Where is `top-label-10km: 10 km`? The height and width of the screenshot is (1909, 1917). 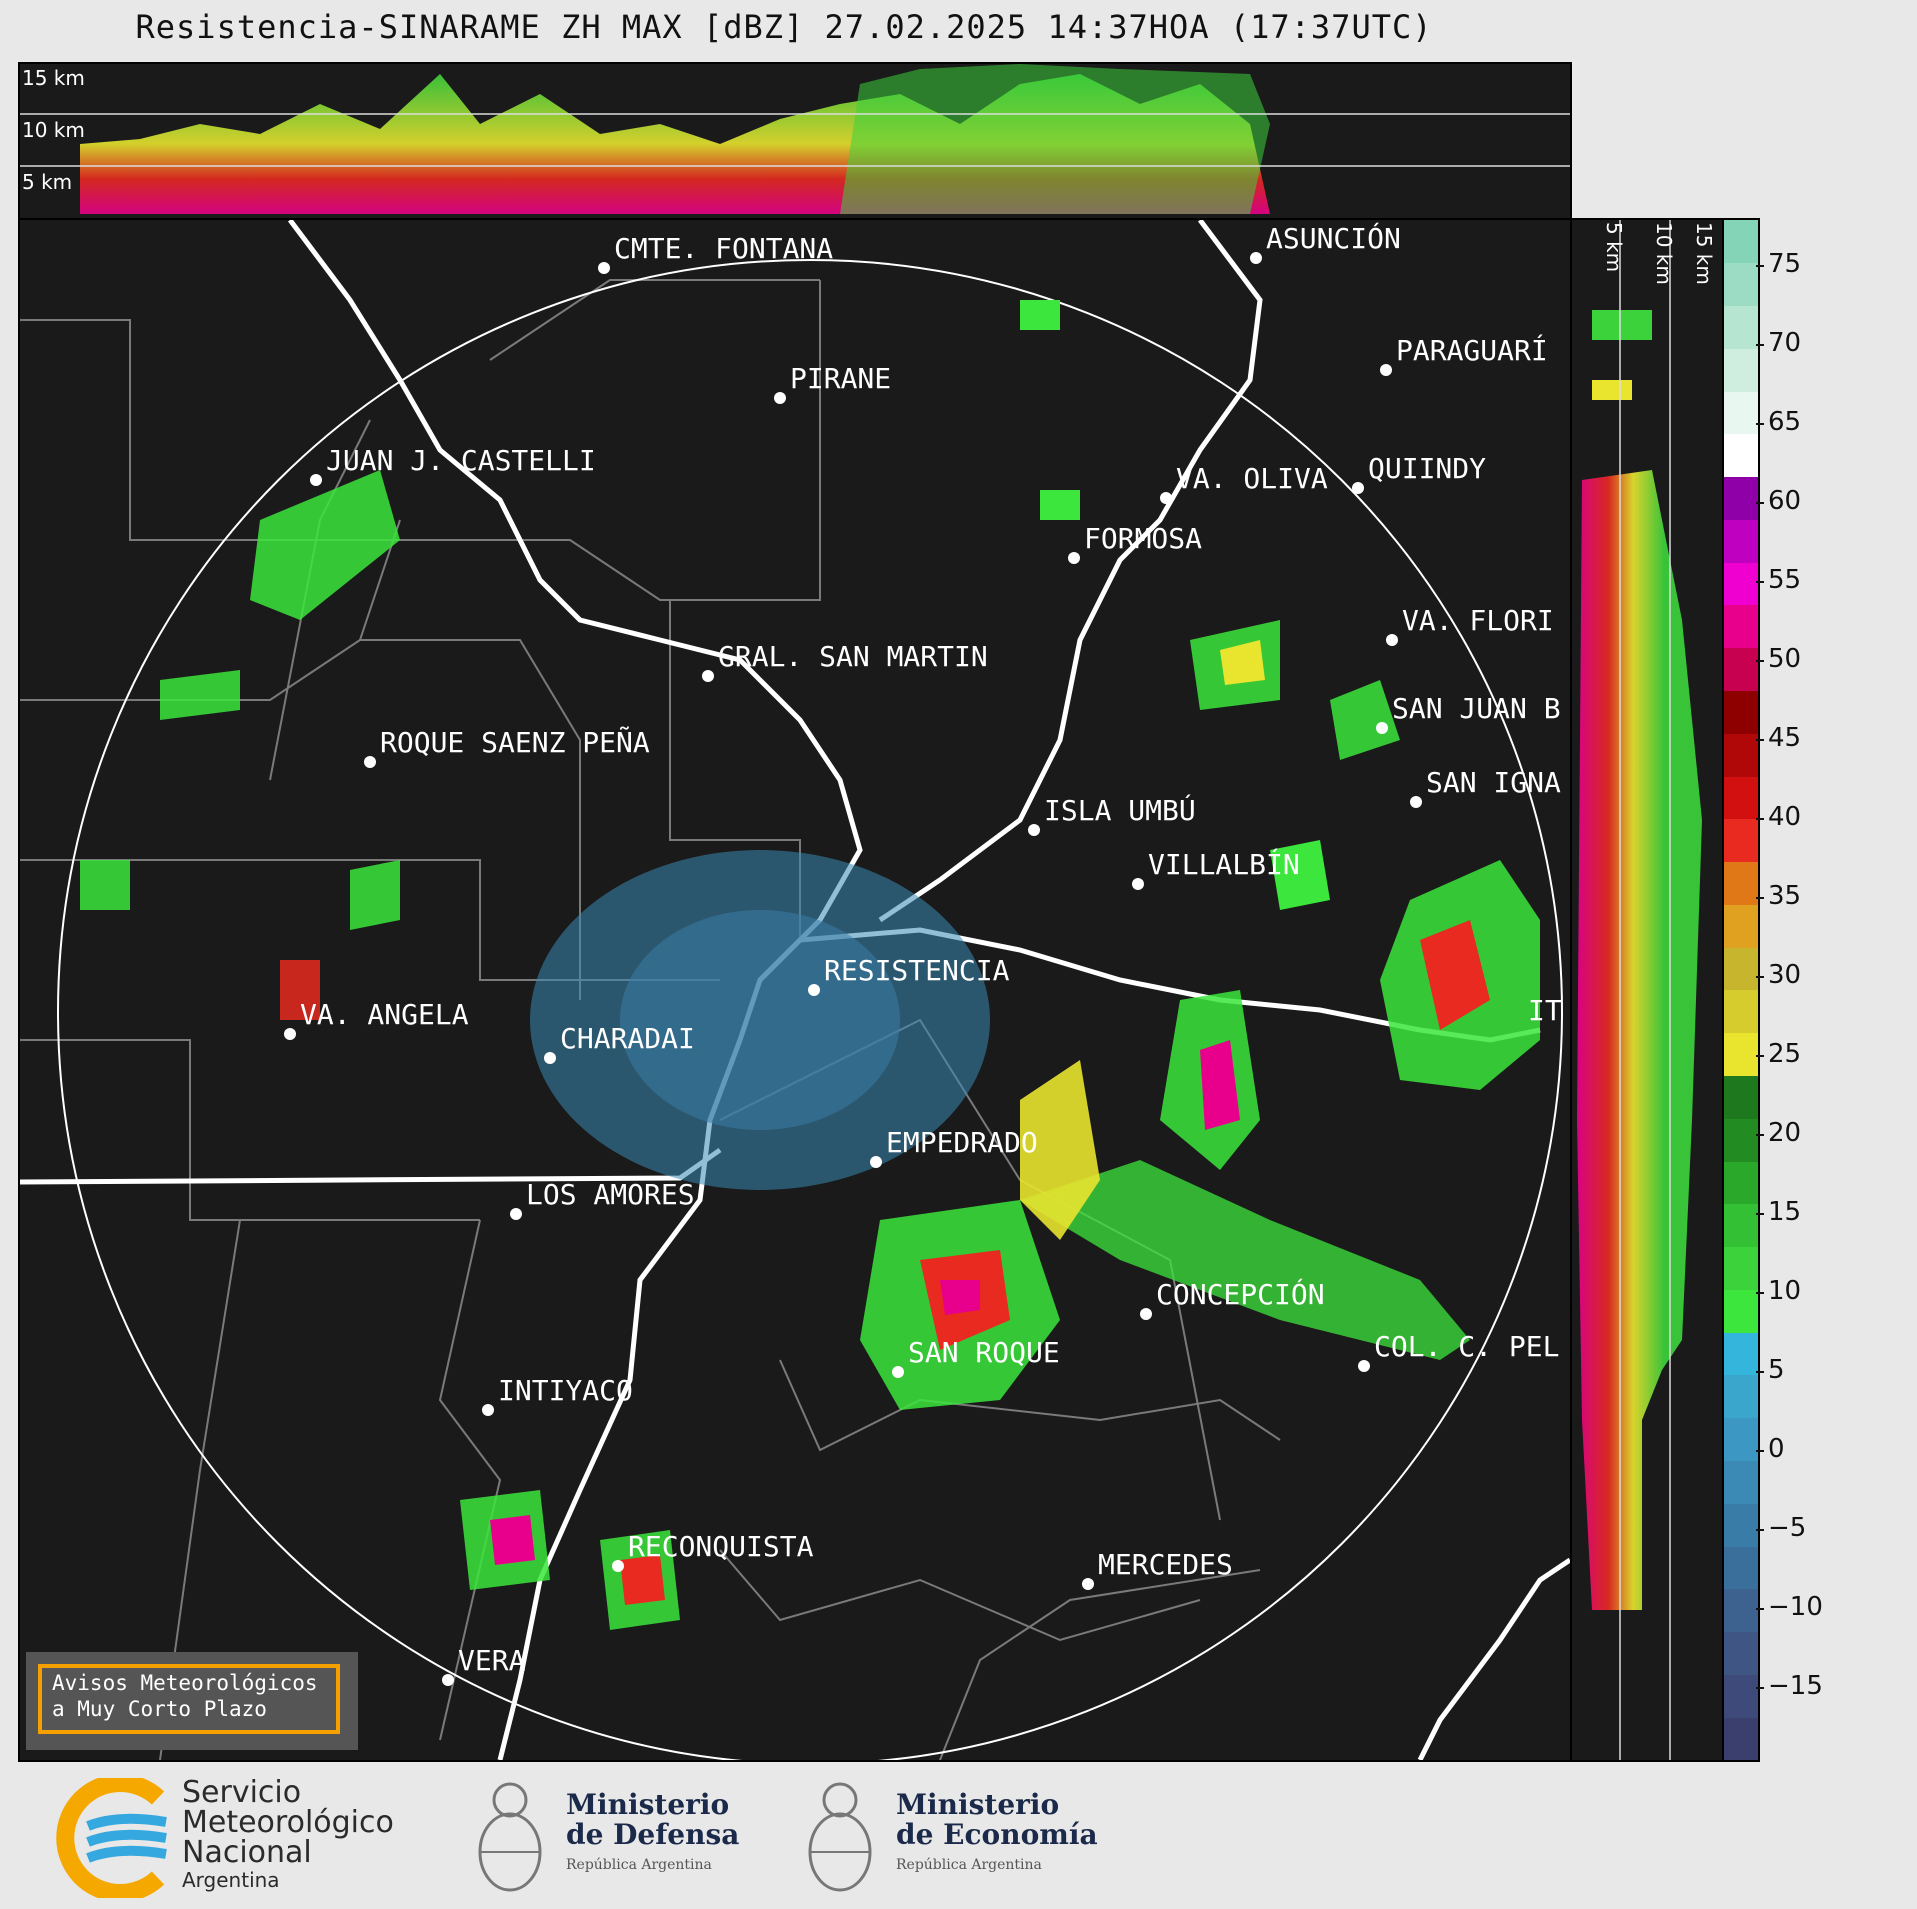 top-label-10km: 10 km is located at coordinates (53, 130).